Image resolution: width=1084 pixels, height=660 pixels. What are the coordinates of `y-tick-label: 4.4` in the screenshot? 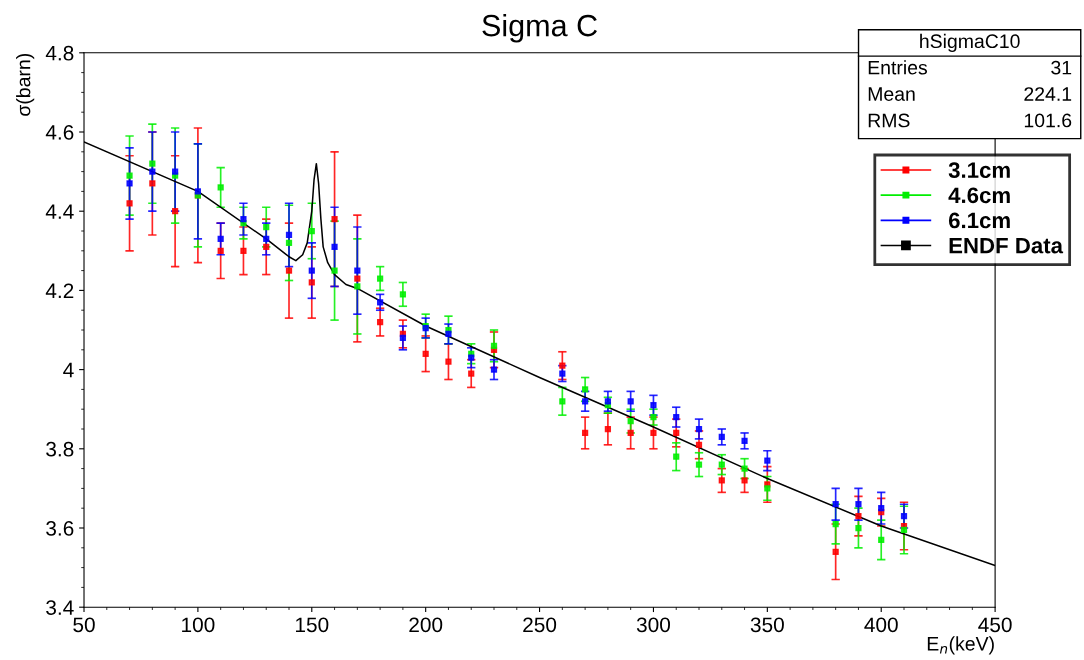 It's located at (59, 211).